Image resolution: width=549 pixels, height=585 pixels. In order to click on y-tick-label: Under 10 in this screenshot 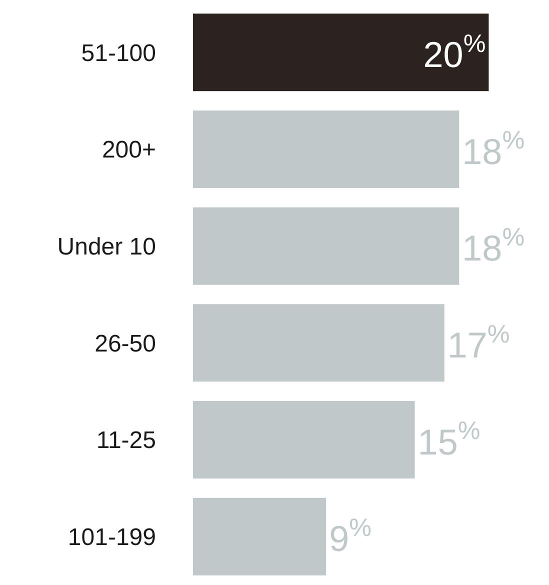, I will do `click(106, 246)`.